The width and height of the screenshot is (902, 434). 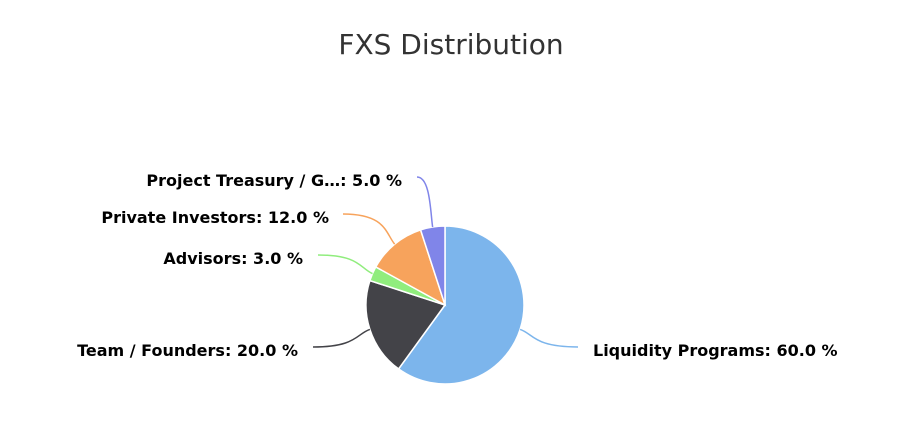 What do you see at coordinates (406, 324) in the screenshot?
I see `pie-slice-team-founders` at bounding box center [406, 324].